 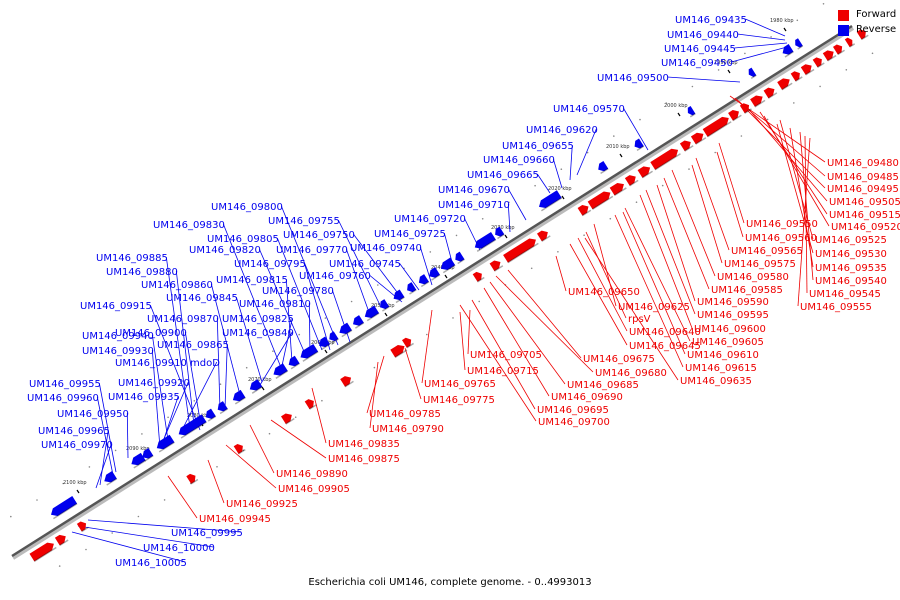 I want to click on gene-label: UM146_09775, so click(x=459, y=400).